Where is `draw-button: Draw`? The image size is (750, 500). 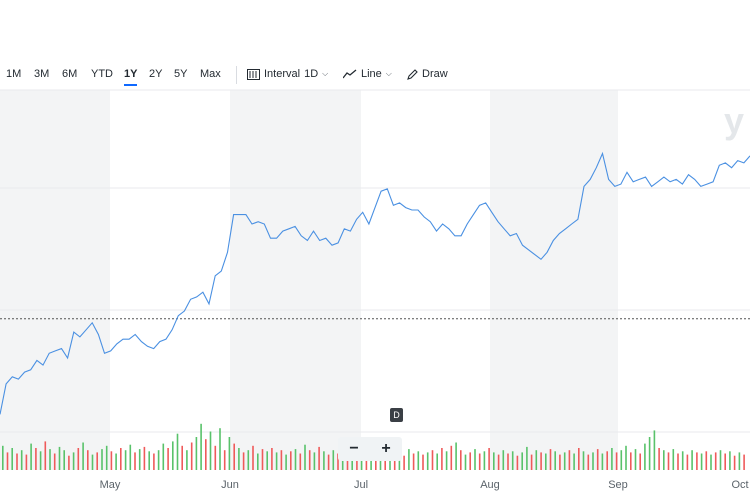
draw-button: Draw is located at coordinates (427, 74).